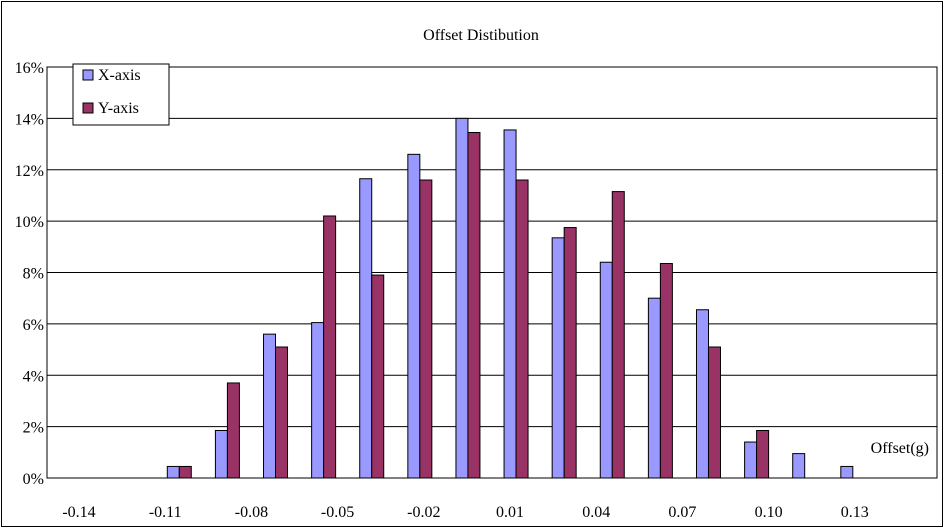  What do you see at coordinates (33, 325) in the screenshot?
I see `y-tick-label: 6%` at bounding box center [33, 325].